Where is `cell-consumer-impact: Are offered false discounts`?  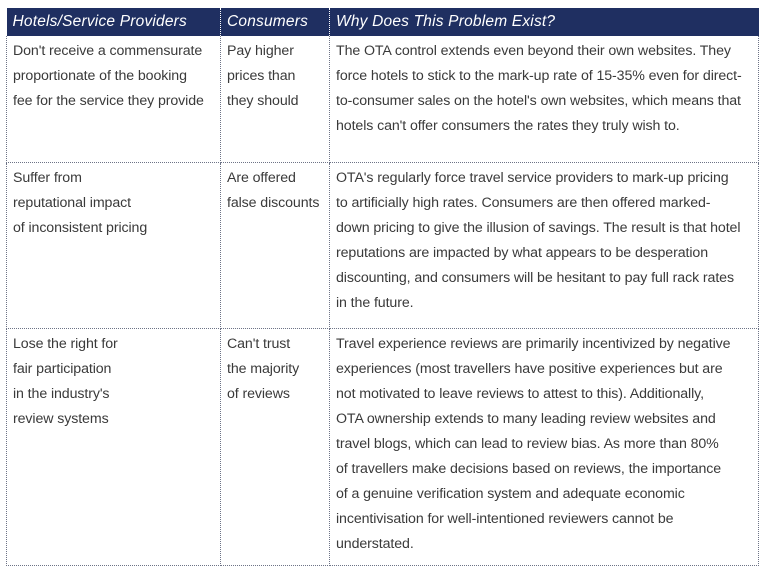 cell-consumer-impact: Are offered false discounts is located at coordinates (275, 245).